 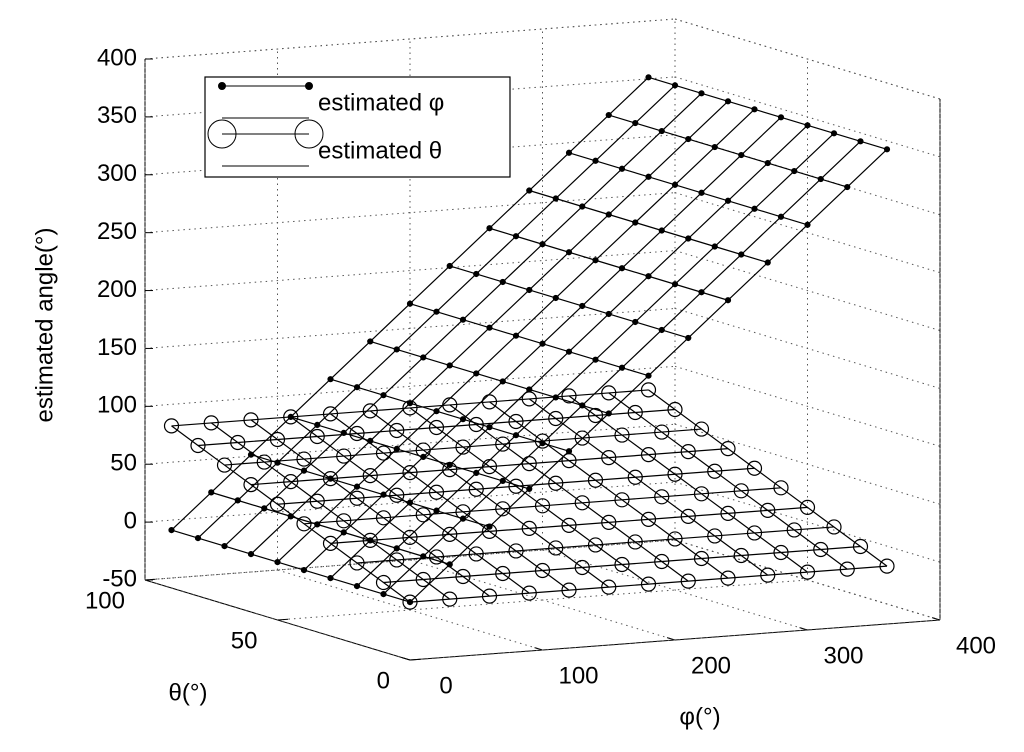 What do you see at coordinates (415, 659) in the screenshot?
I see `tick-mark` at bounding box center [415, 659].